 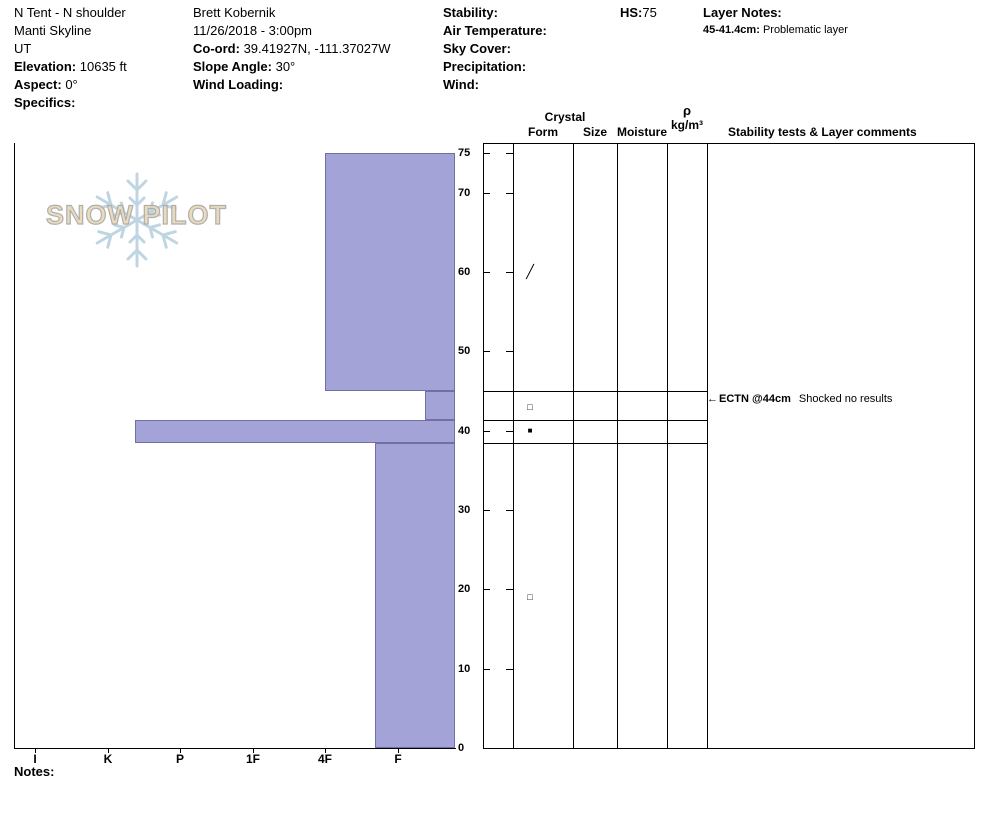 What do you see at coordinates (513, 445) in the screenshot?
I see `depth-column-divider` at bounding box center [513, 445].